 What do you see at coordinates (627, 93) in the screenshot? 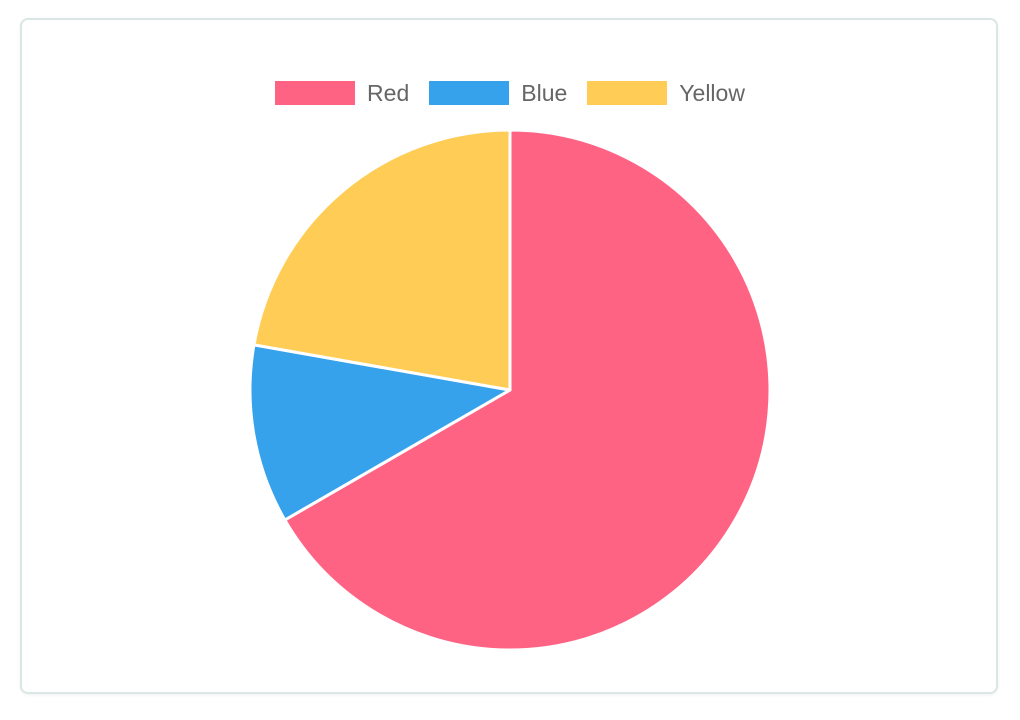
I see `legend-swatch-yellow` at bounding box center [627, 93].